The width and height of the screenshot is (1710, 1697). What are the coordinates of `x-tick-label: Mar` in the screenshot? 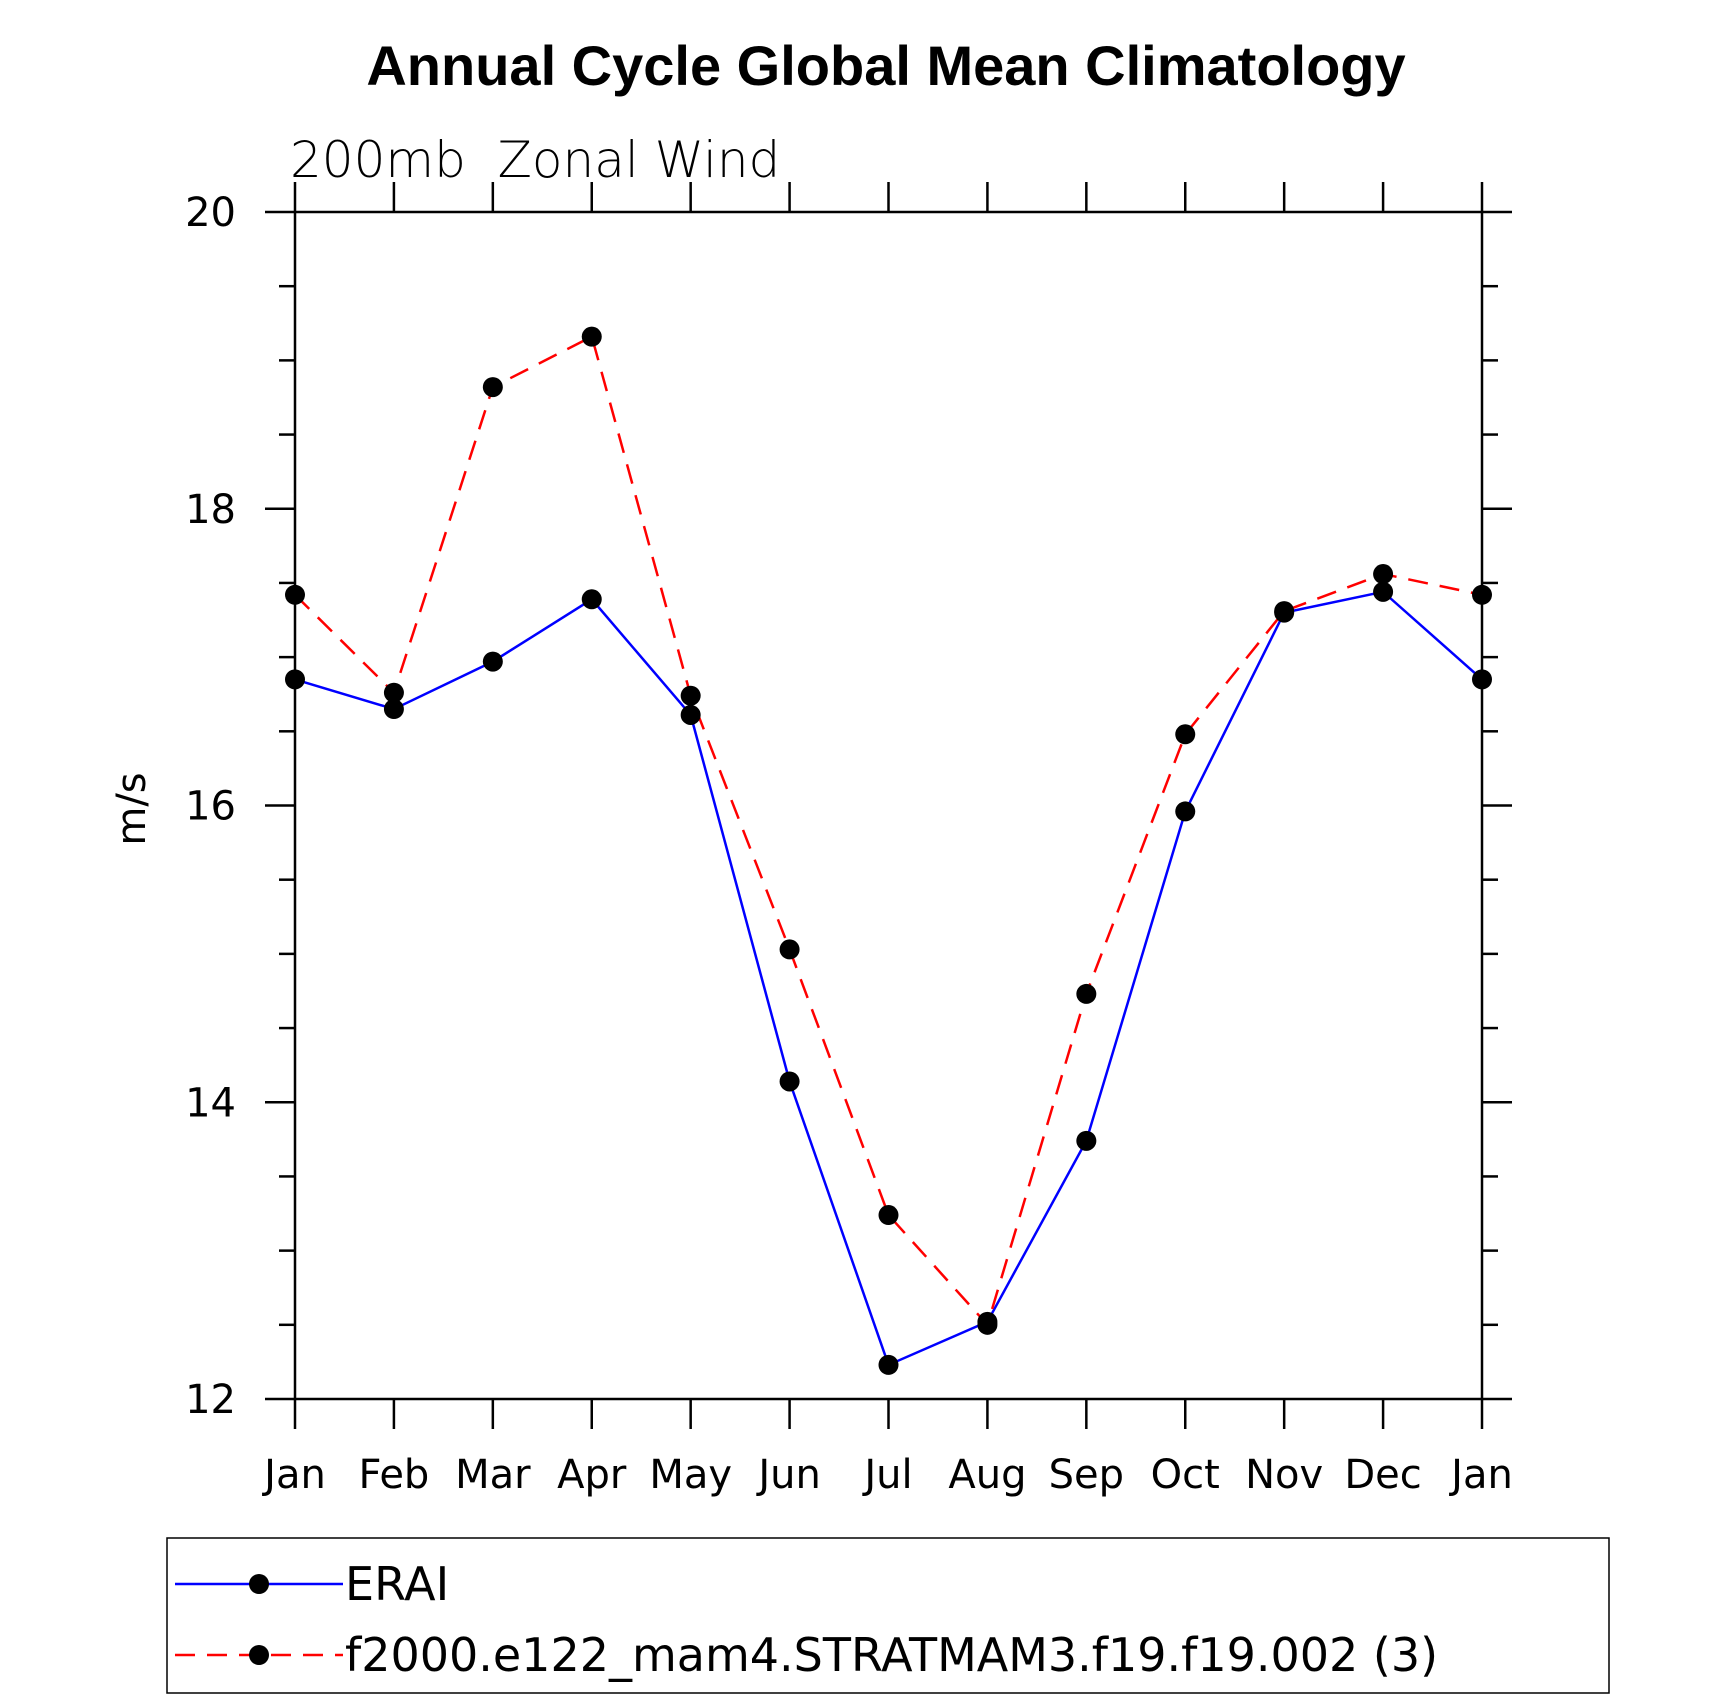 It's located at (493, 1475).